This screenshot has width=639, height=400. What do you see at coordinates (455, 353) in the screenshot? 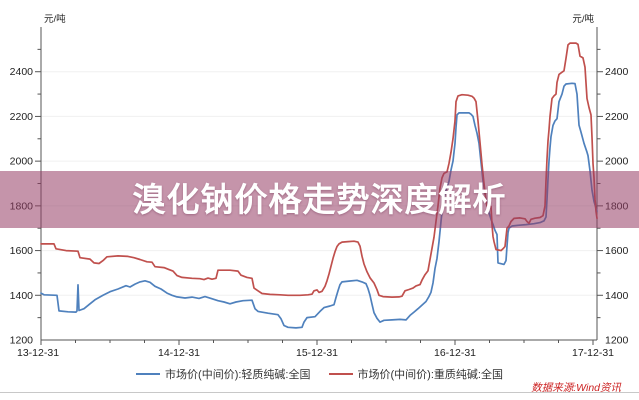
I see `x-axis-label: 16-12-31` at bounding box center [455, 353].